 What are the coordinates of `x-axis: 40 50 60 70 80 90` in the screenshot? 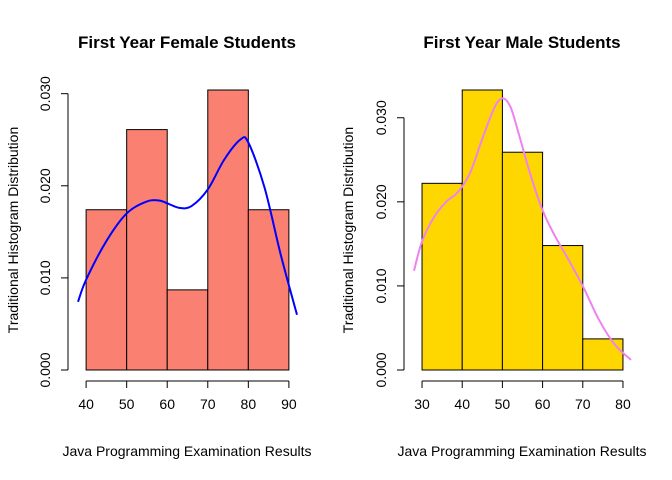 It's located at (187, 396).